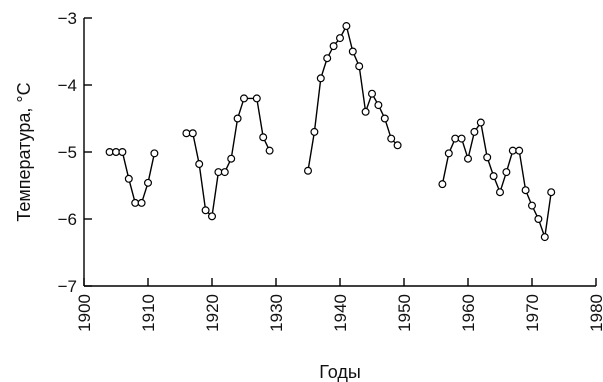 Image resolution: width=603 pixels, height=382 pixels. I want to click on x-tick-label: 1920, so click(212, 313).